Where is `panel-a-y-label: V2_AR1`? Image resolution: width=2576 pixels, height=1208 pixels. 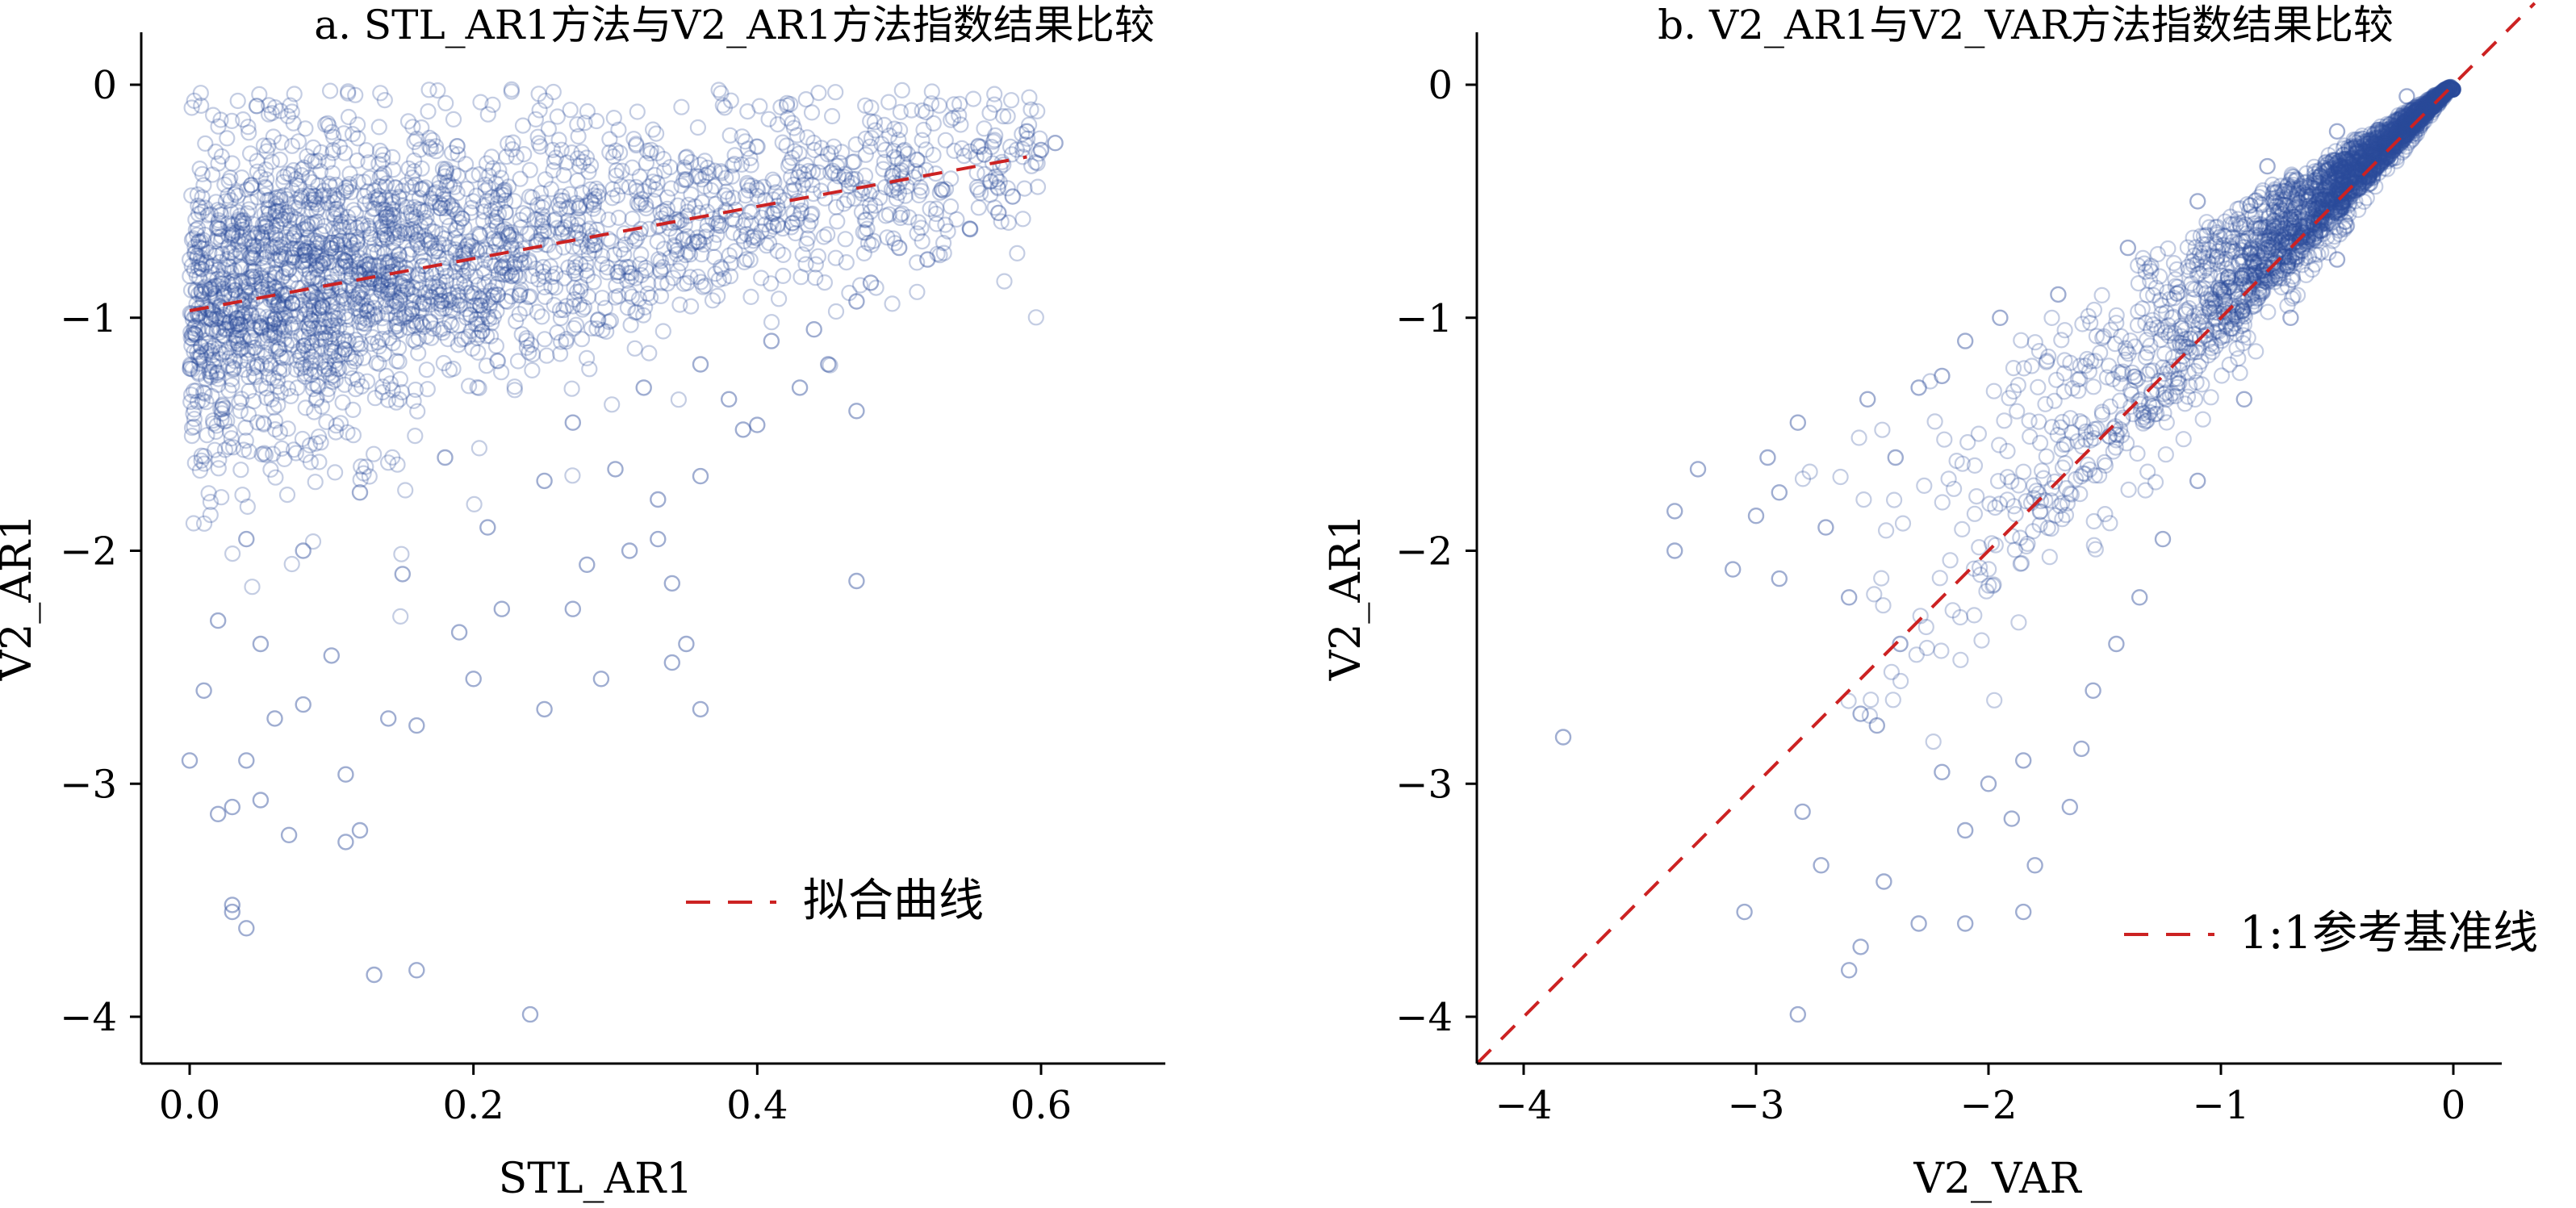
panel-a-y-label: V2_AR1 is located at coordinates (20, 597).